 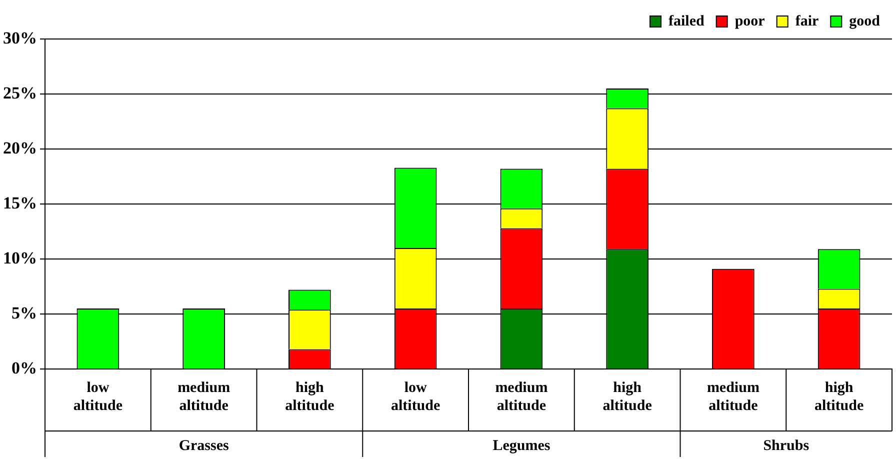 What do you see at coordinates (20, 202) in the screenshot?
I see `y-tick-label: 15%` at bounding box center [20, 202].